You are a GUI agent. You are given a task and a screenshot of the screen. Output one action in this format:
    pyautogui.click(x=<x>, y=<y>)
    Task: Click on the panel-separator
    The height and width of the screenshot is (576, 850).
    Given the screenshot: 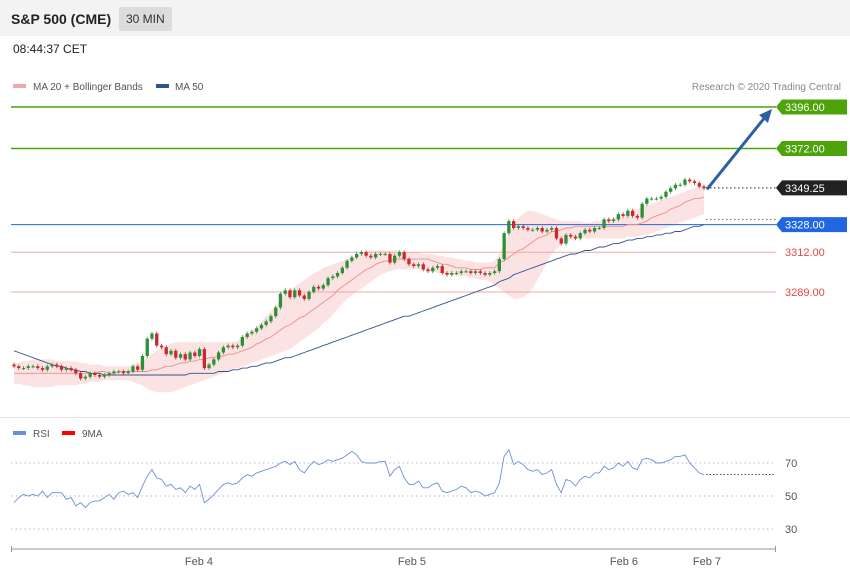 What is the action you would take?
    pyautogui.click(x=425, y=417)
    